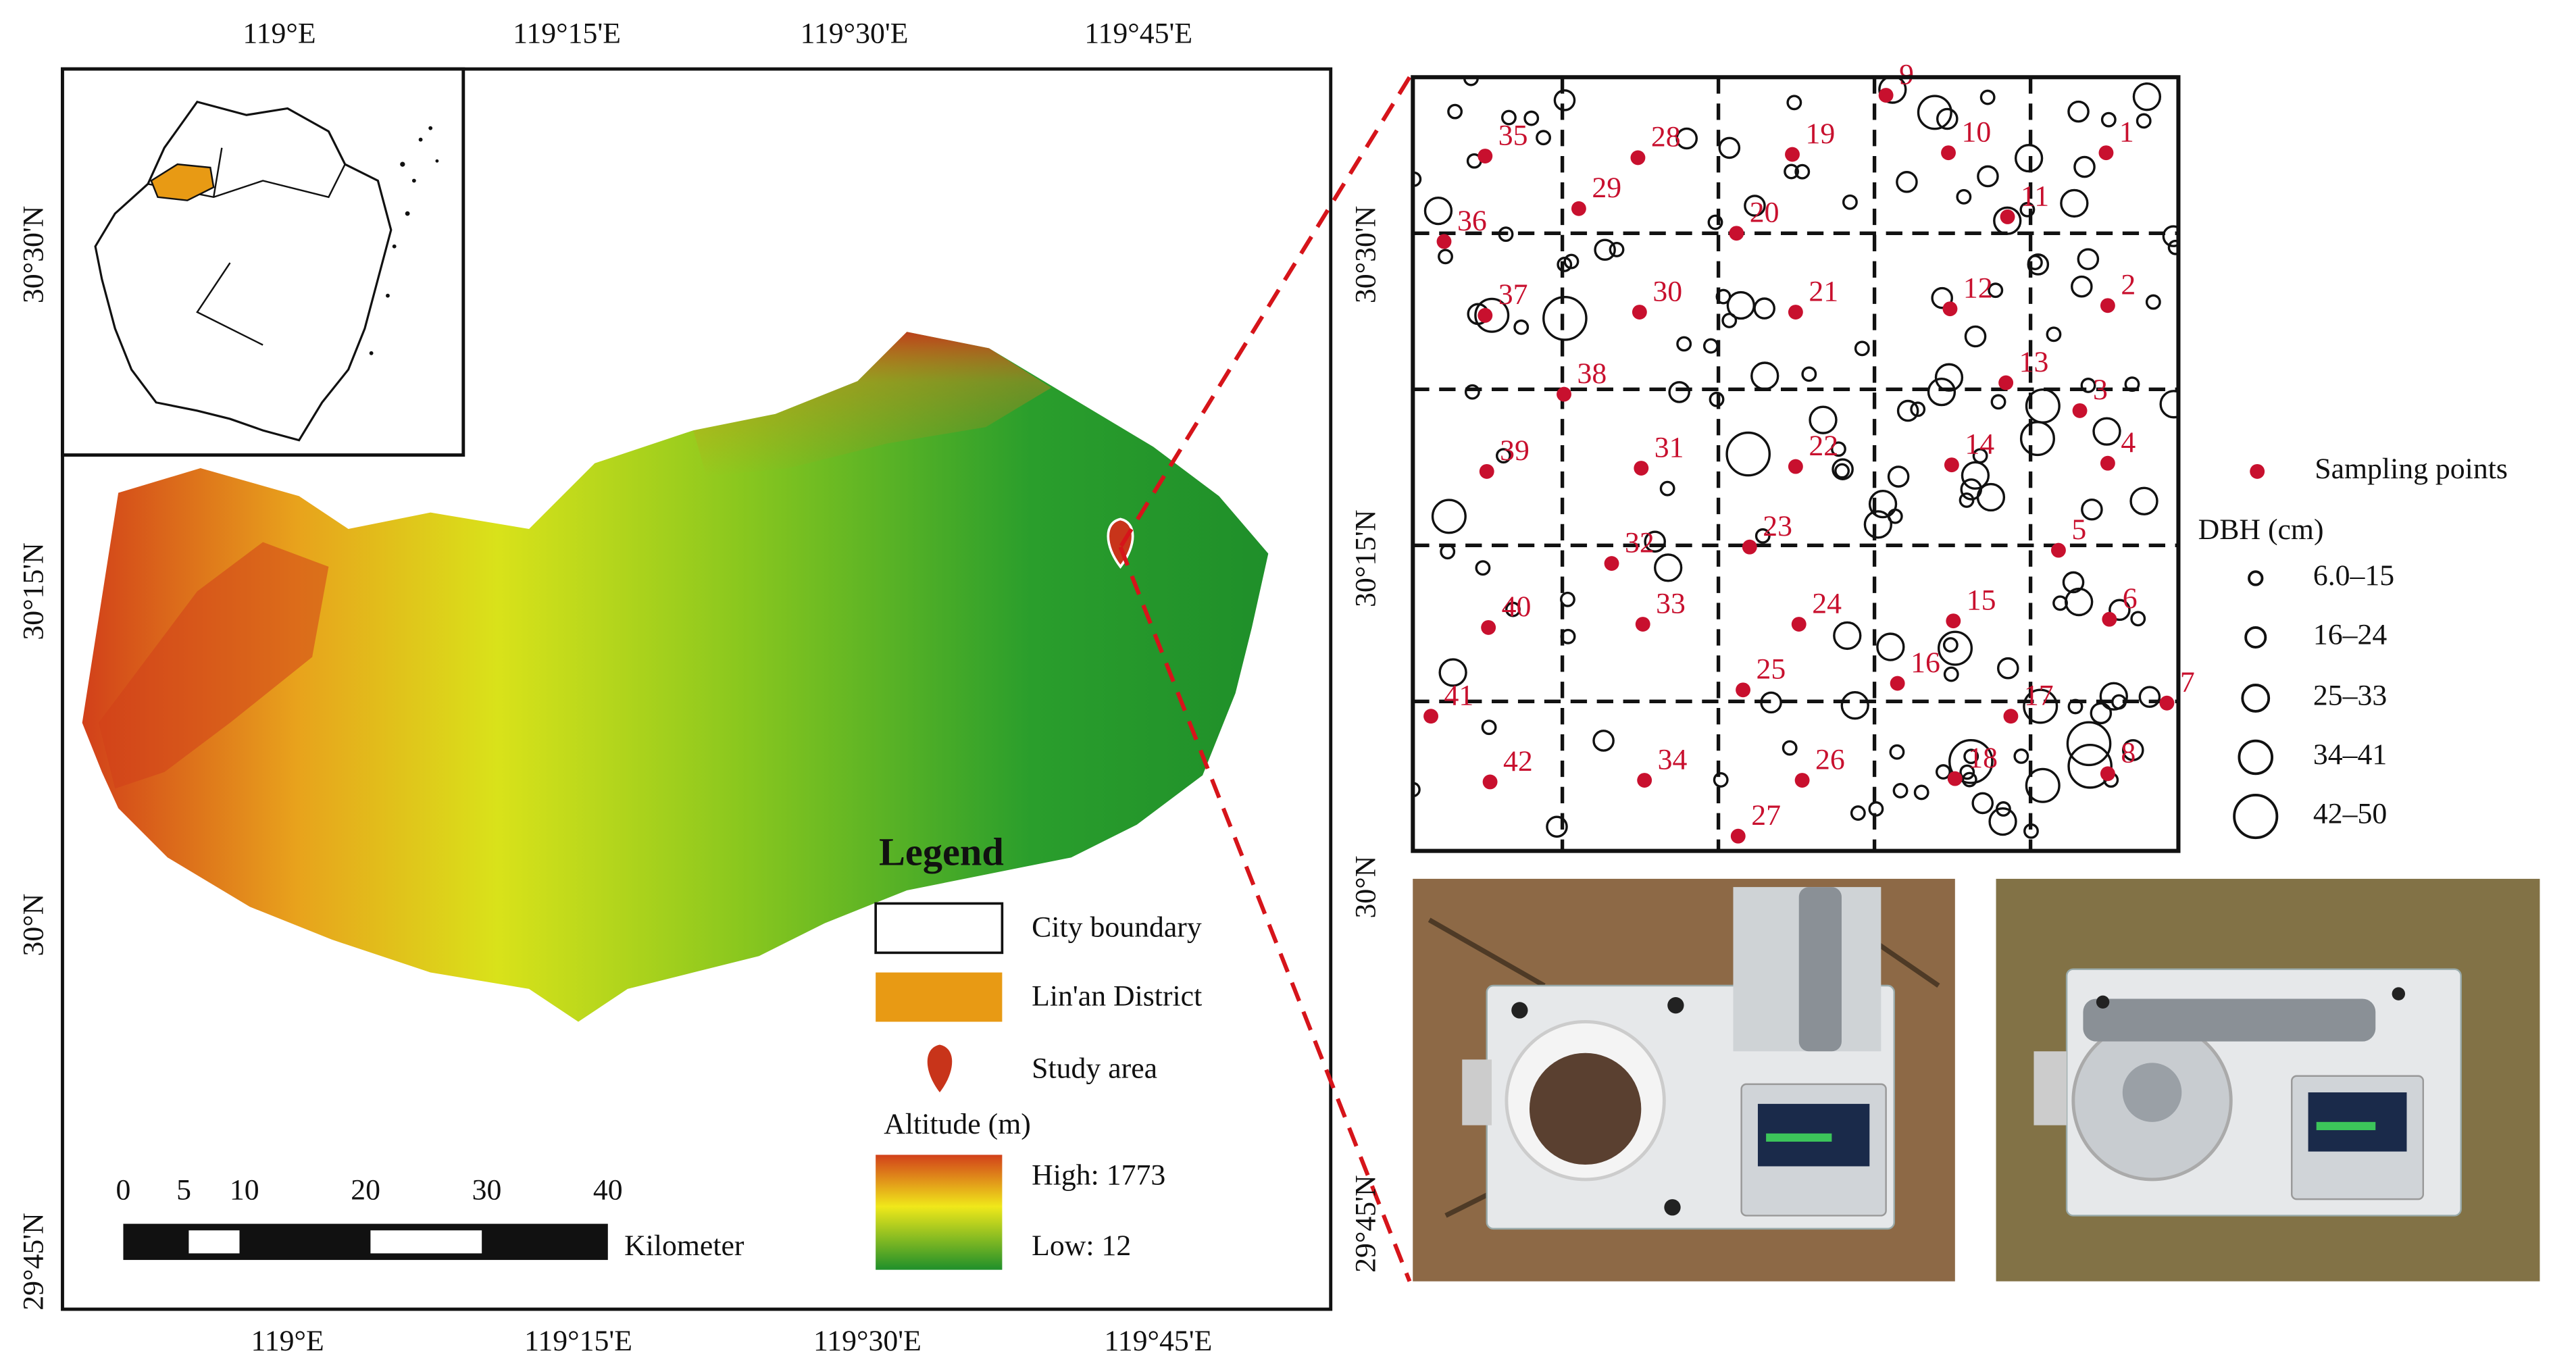 This screenshot has width=2576, height=1370. I want to click on sampling-point-label: 38, so click(1592, 373).